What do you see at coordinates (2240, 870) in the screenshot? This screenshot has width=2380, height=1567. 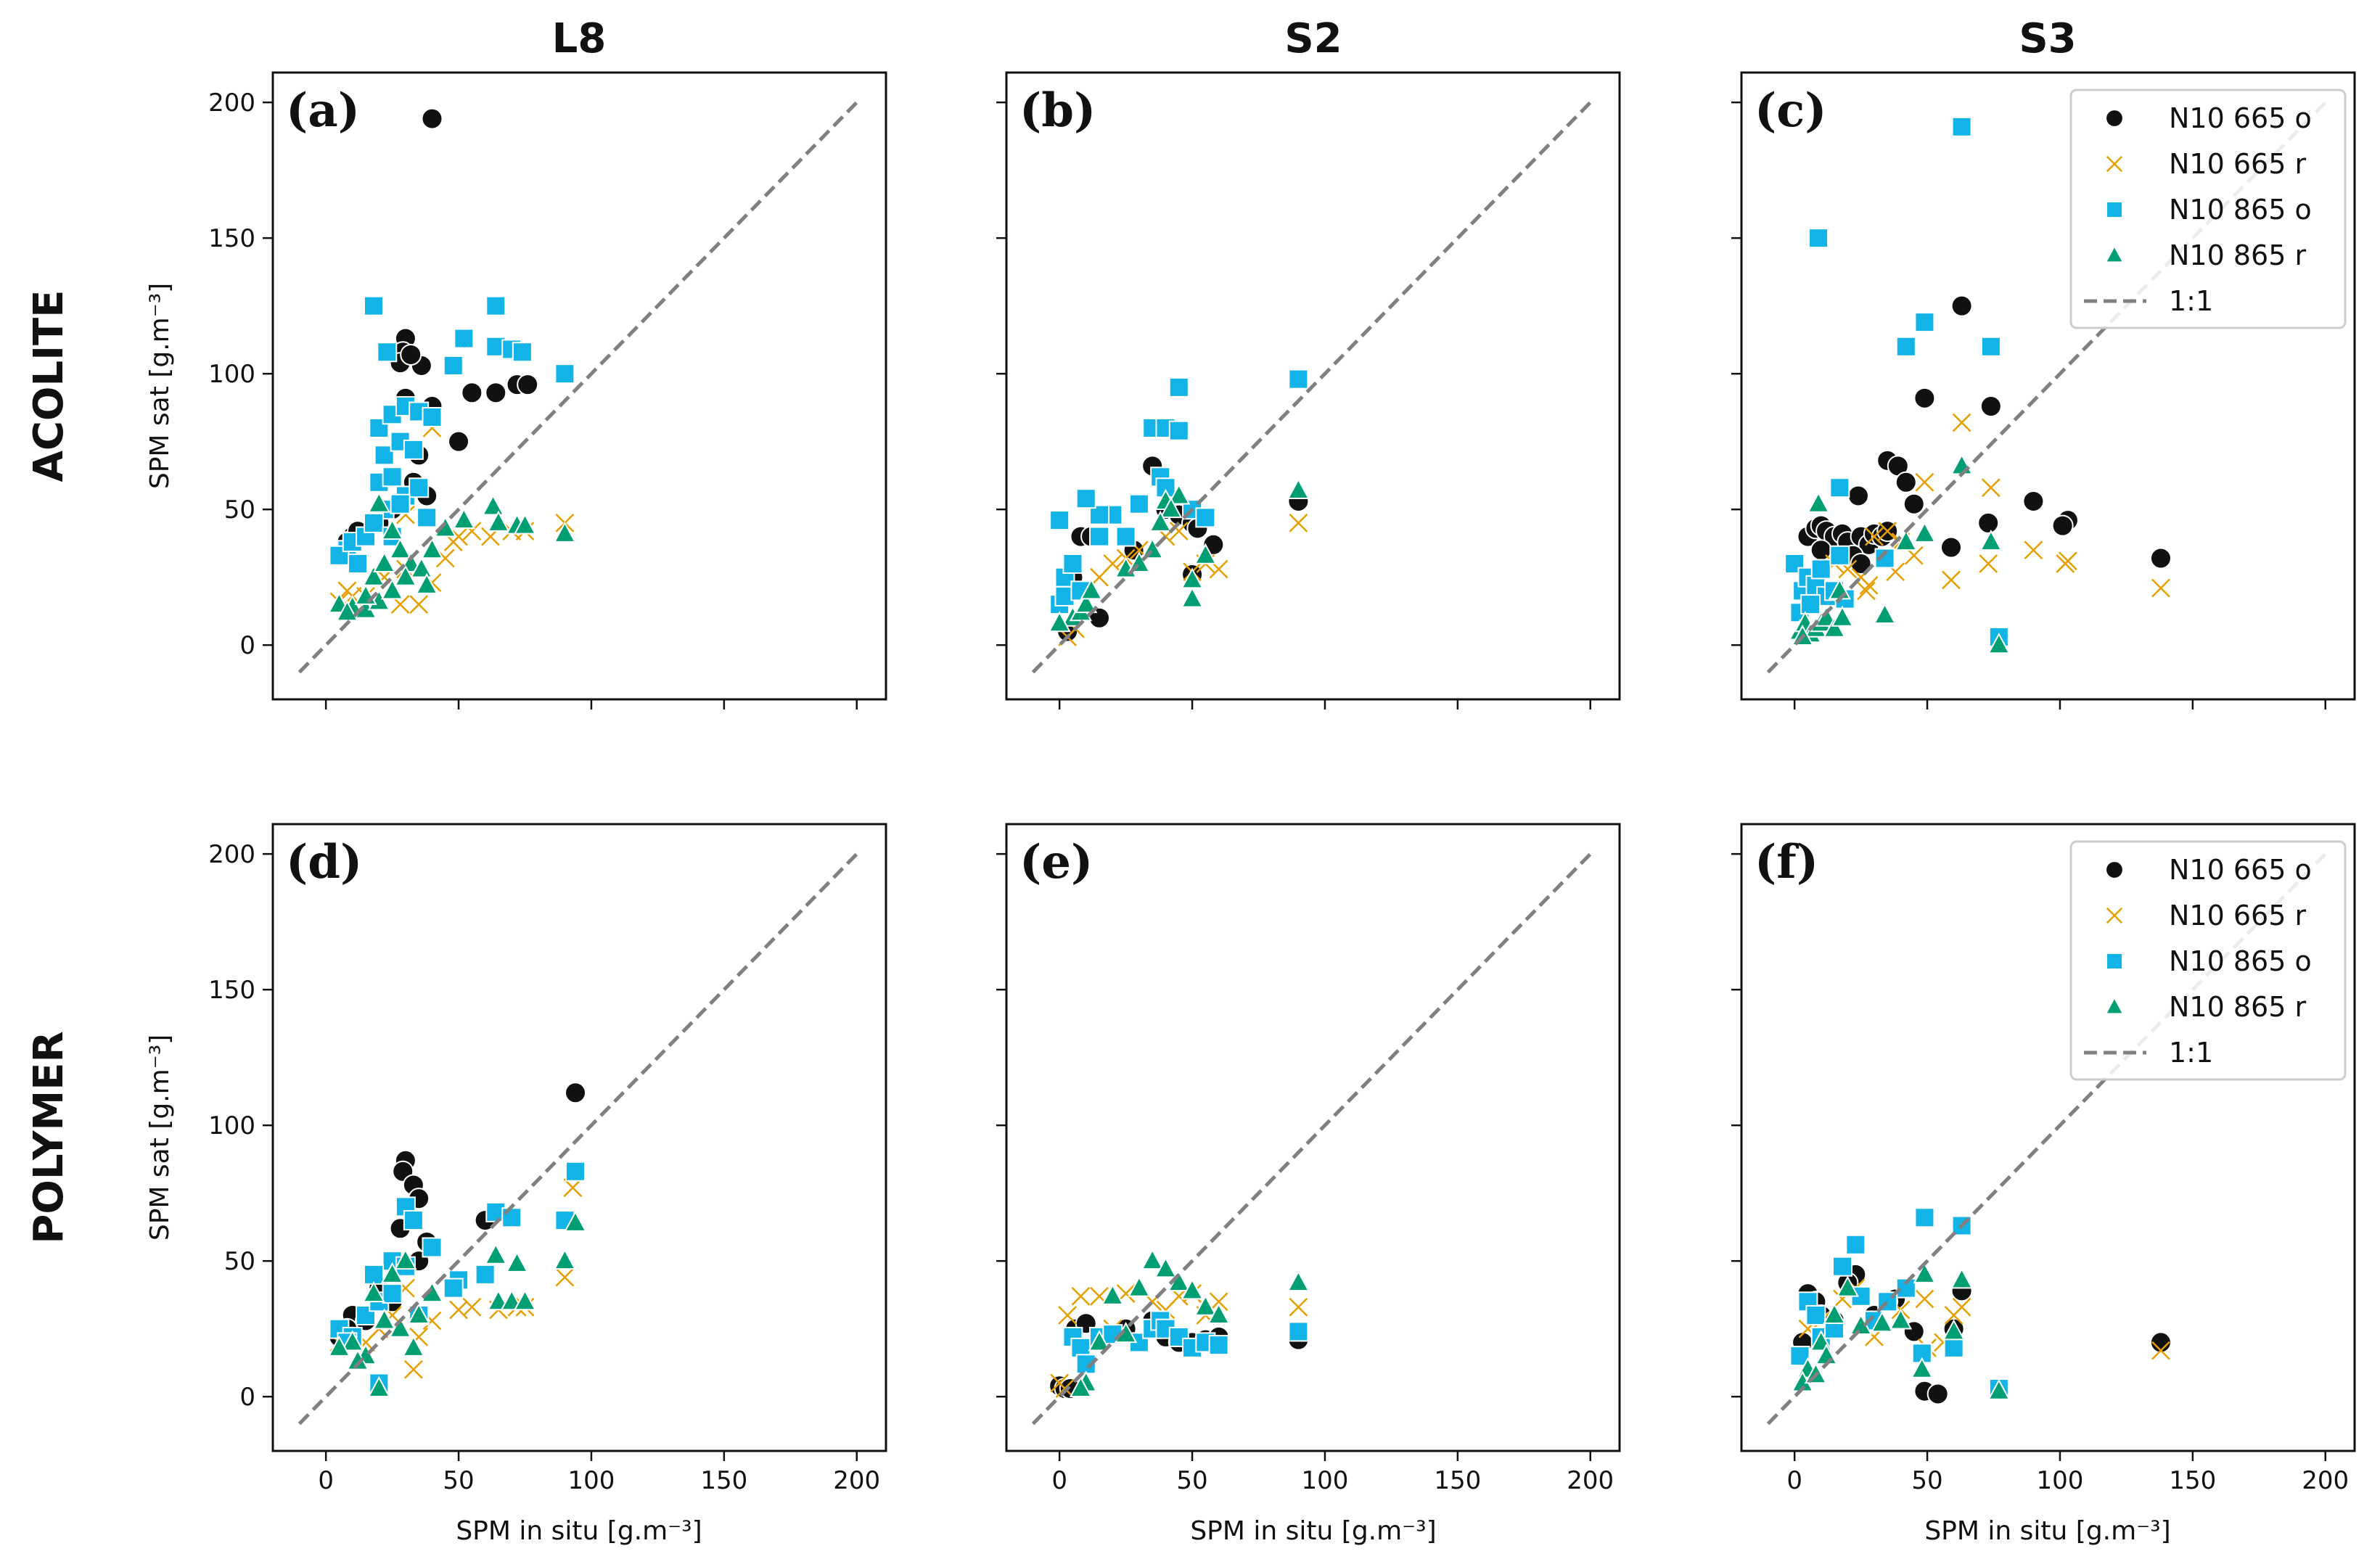 I see `legend-entry: N10 665 o` at bounding box center [2240, 870].